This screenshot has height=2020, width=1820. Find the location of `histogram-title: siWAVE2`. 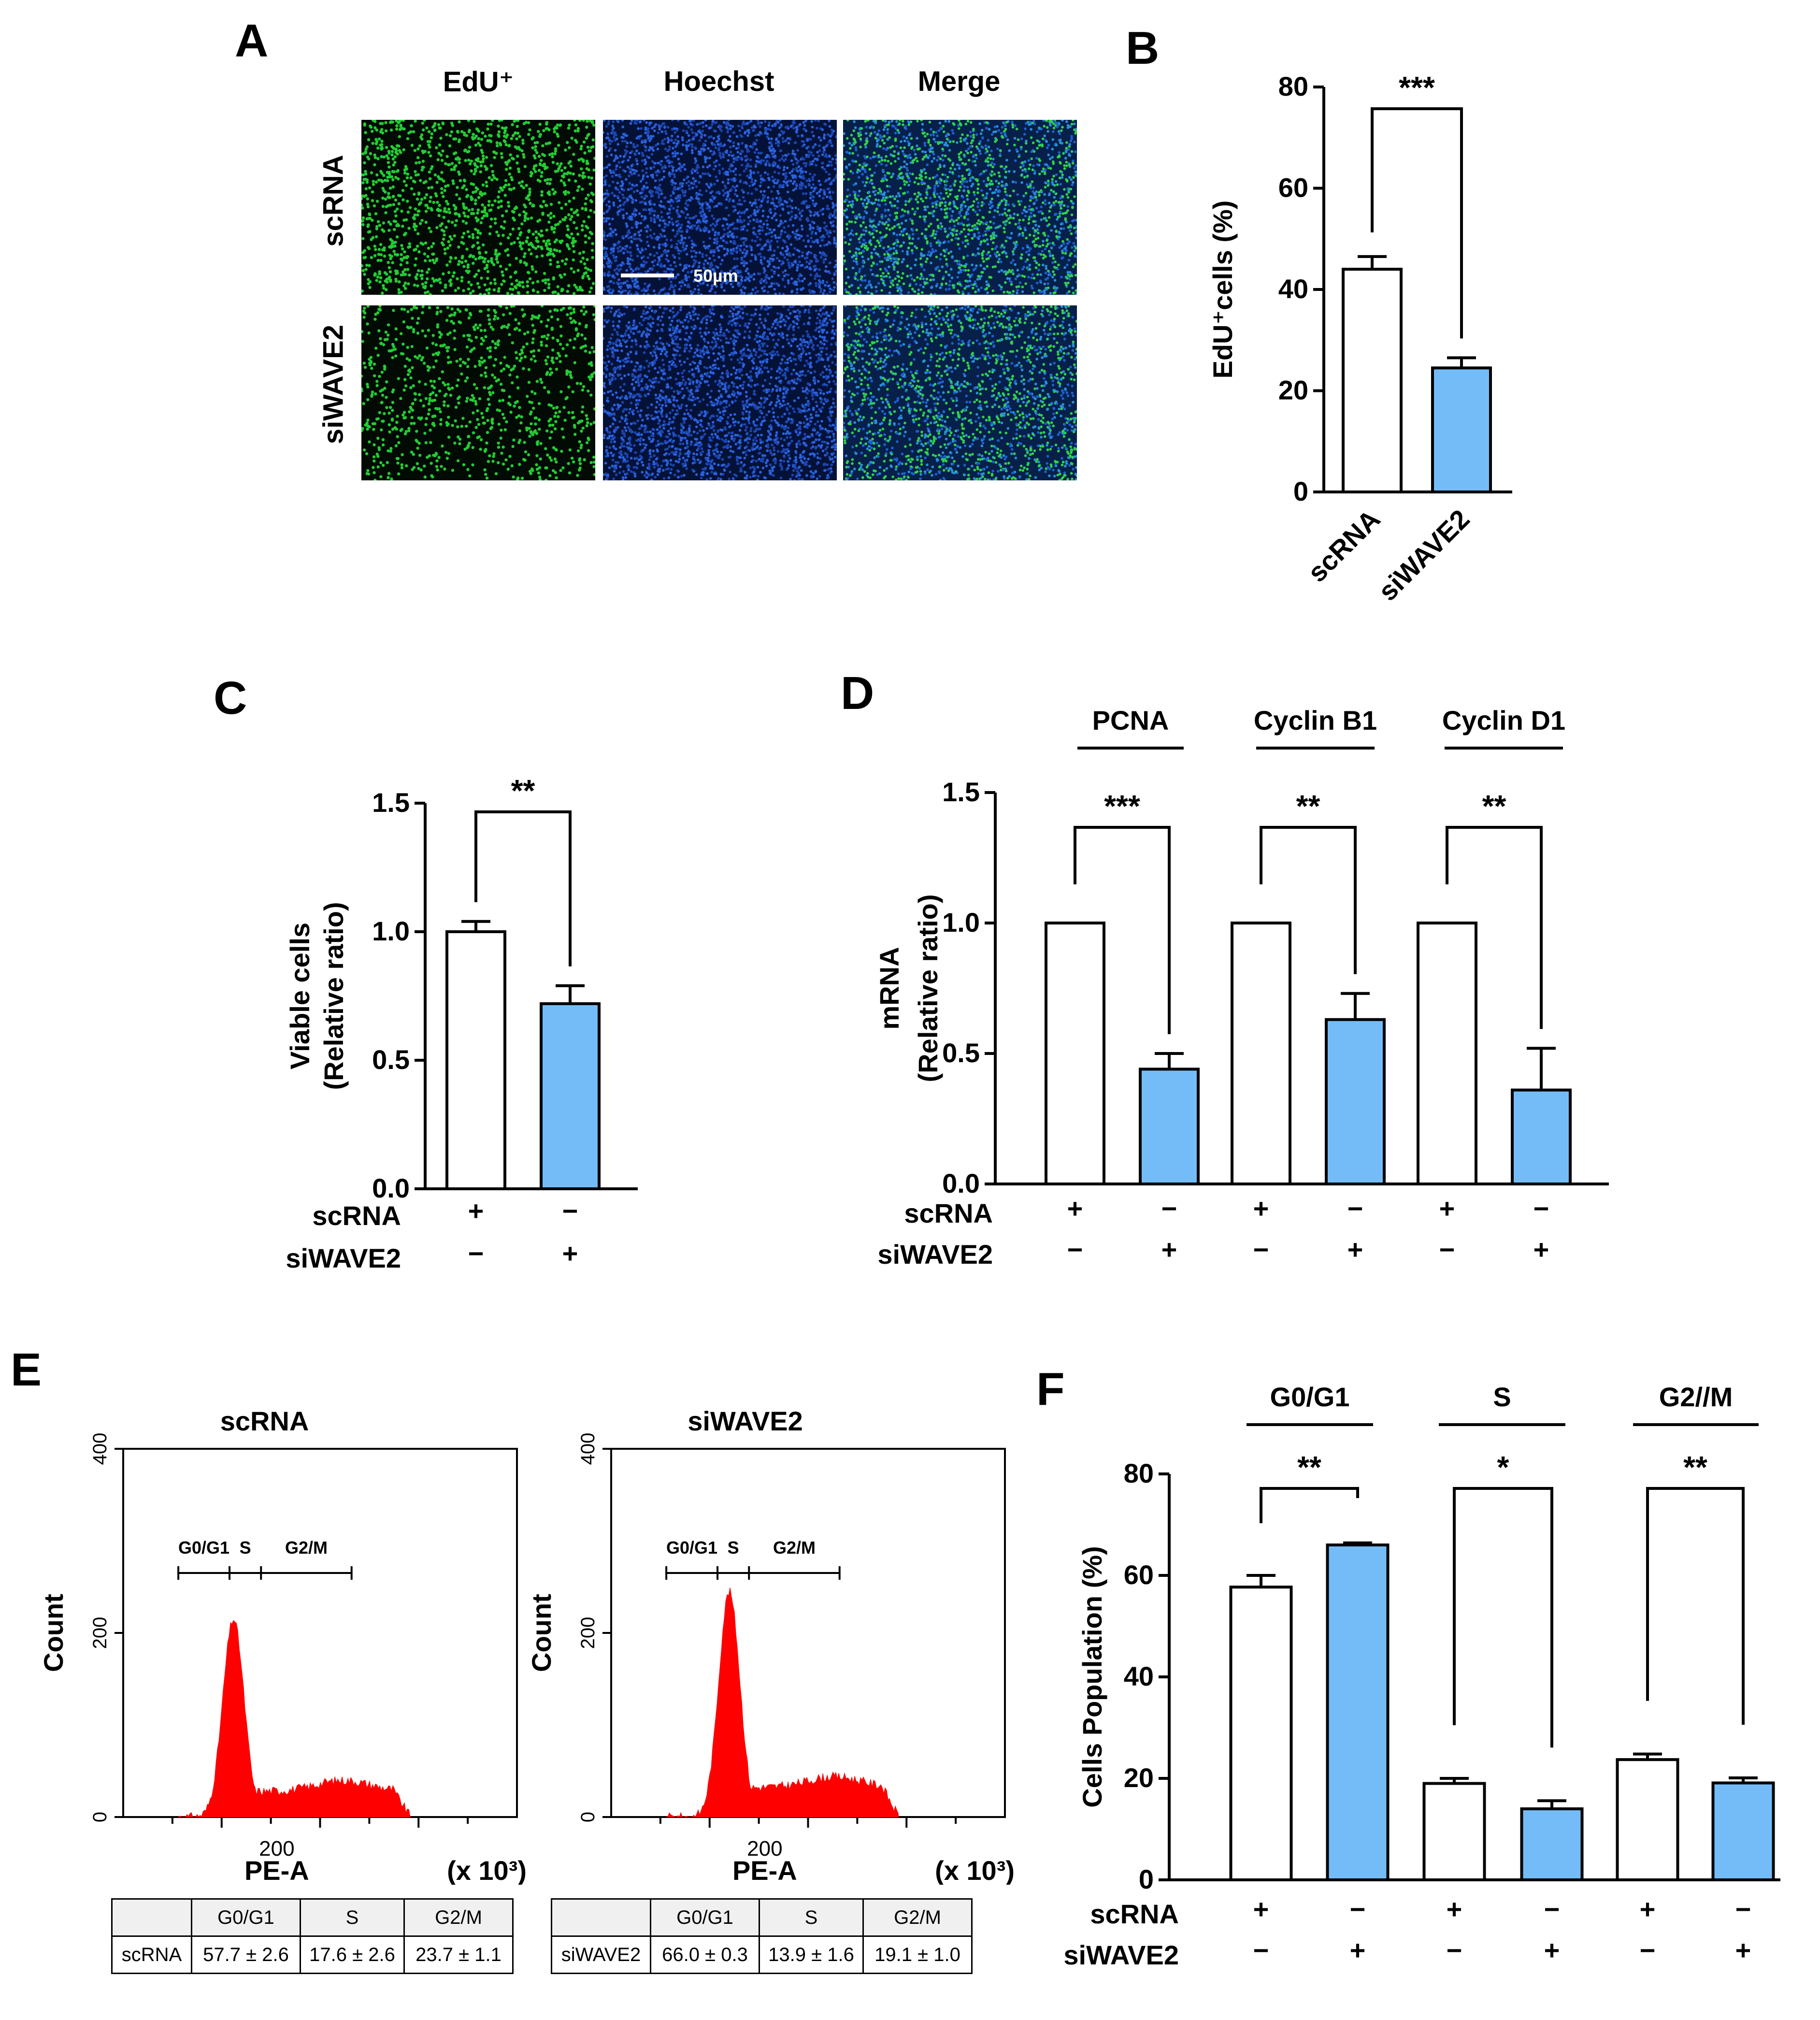

histogram-title: siWAVE2 is located at coordinates (746, 1421).